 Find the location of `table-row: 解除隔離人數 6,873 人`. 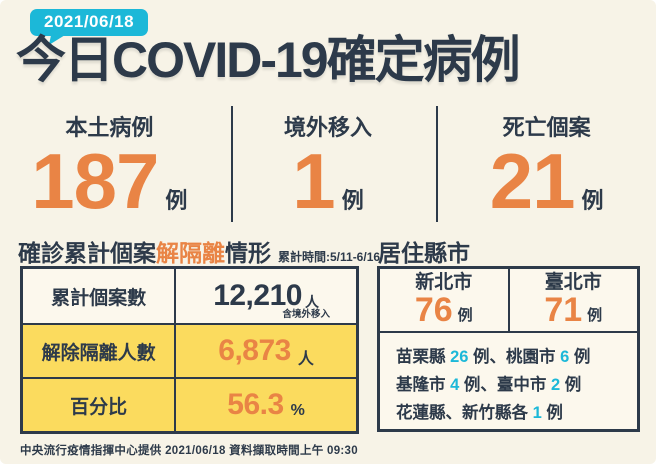

table-row: 解除隔離人數 6,873 人 is located at coordinates (189, 350).